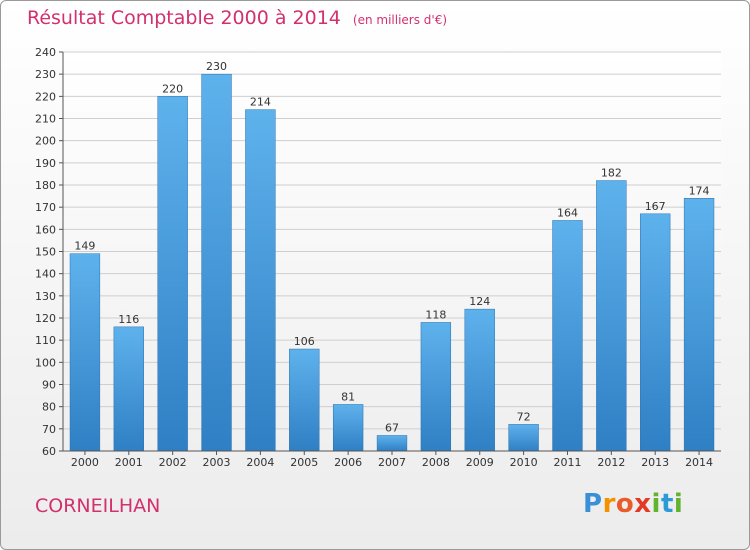 Image resolution: width=750 pixels, height=550 pixels. What do you see at coordinates (45, 229) in the screenshot?
I see `y-tick-label: 160` at bounding box center [45, 229].